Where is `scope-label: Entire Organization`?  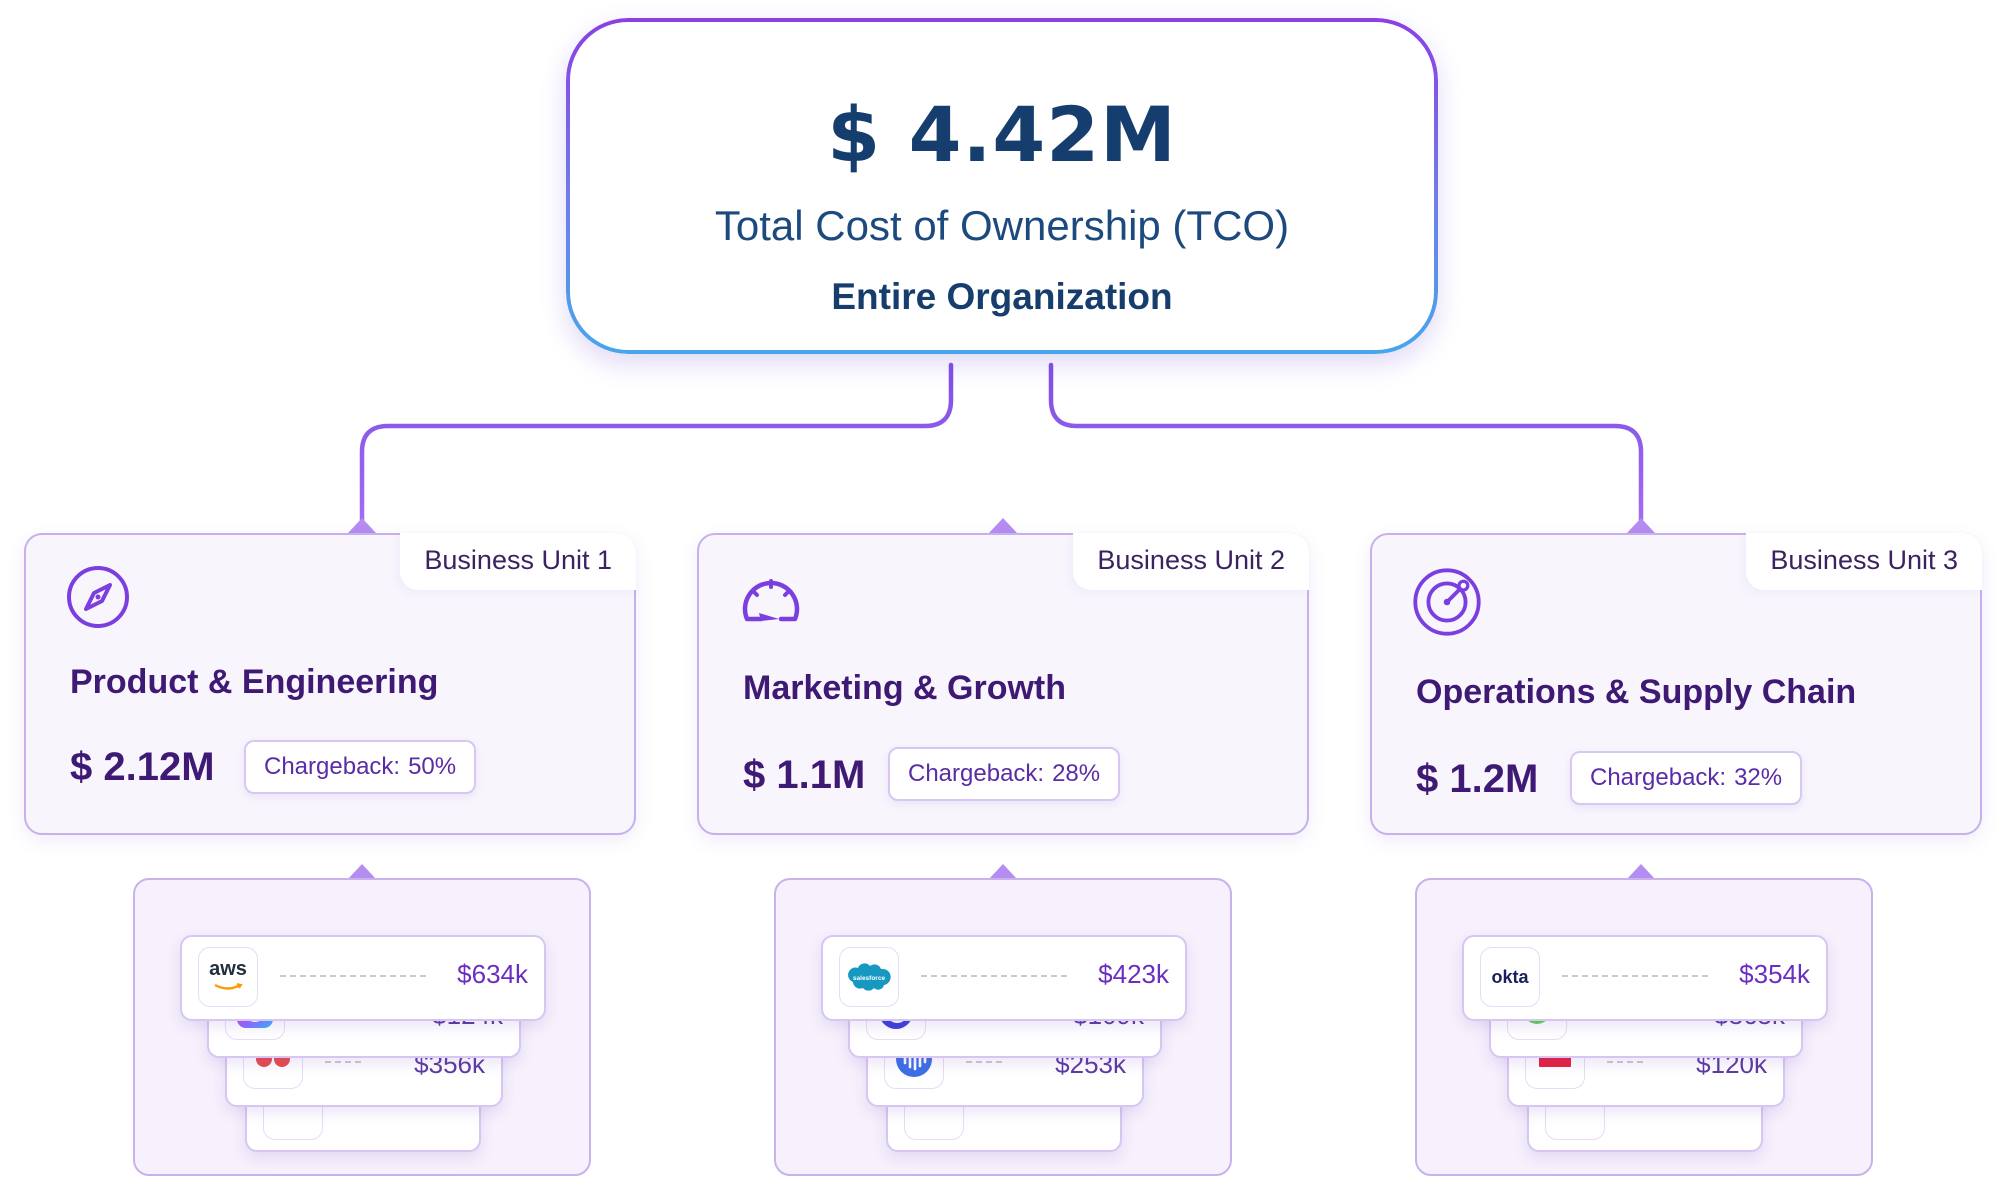 scope-label: Entire Organization is located at coordinates (1002, 296).